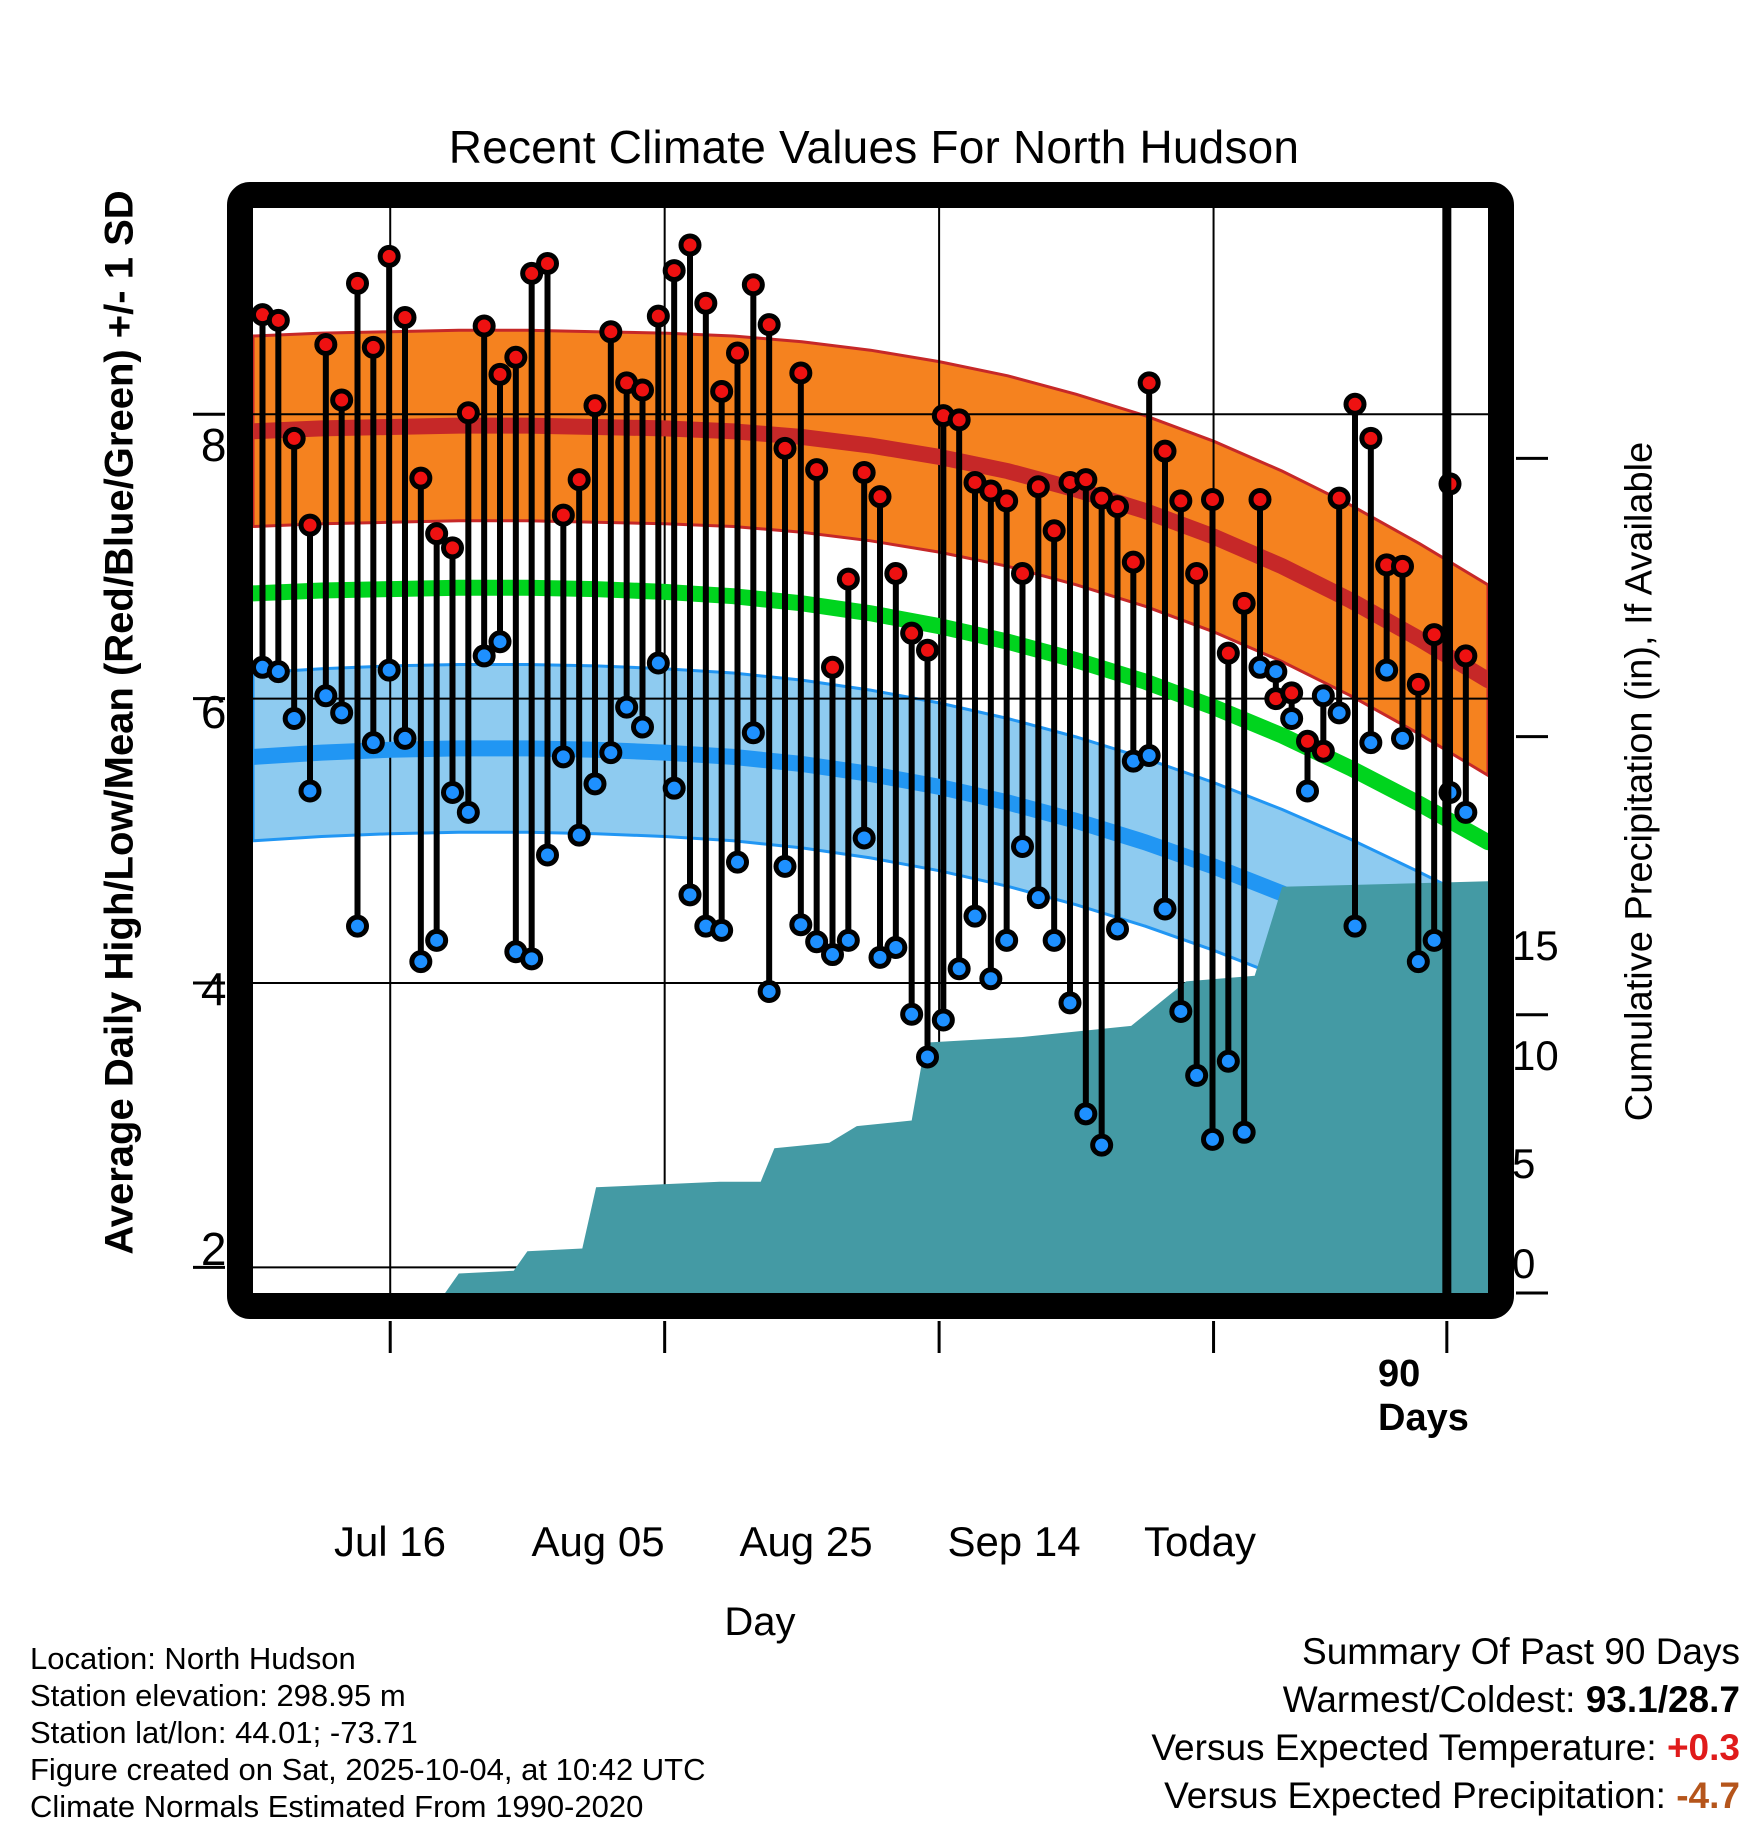  Describe the element at coordinates (870, 869) in the screenshot. I see `normal-low-line` at that location.